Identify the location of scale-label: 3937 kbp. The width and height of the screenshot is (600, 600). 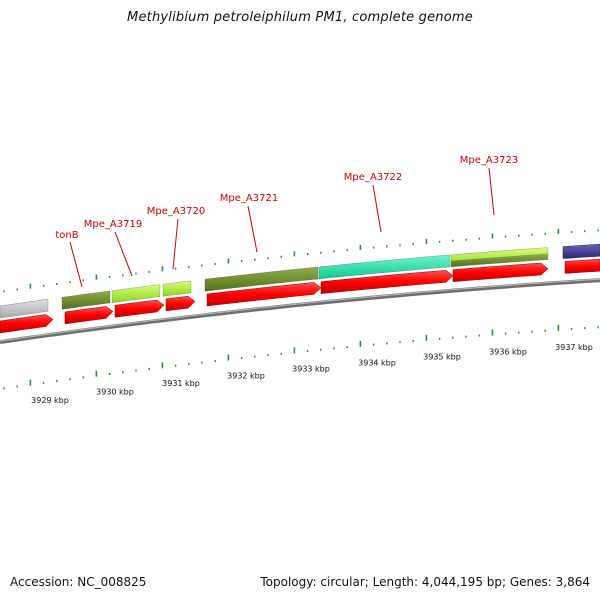
(574, 347).